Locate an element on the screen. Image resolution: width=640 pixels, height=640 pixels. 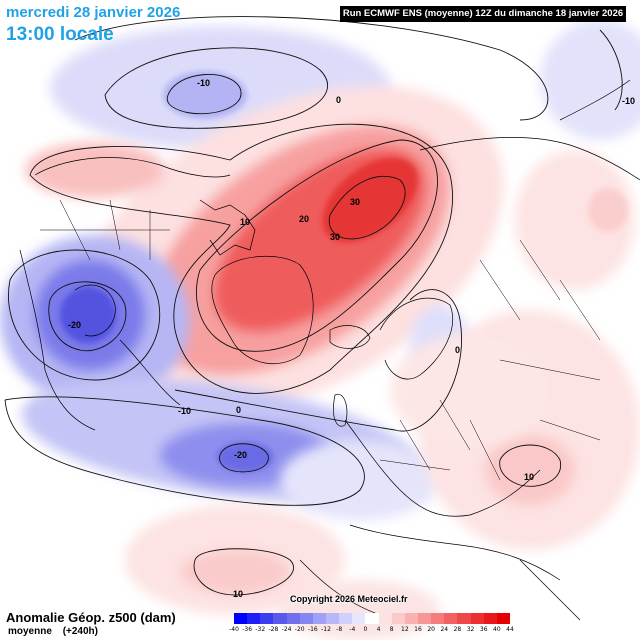
subtitle-lead-time: (+240h) is located at coordinates (80, 631).